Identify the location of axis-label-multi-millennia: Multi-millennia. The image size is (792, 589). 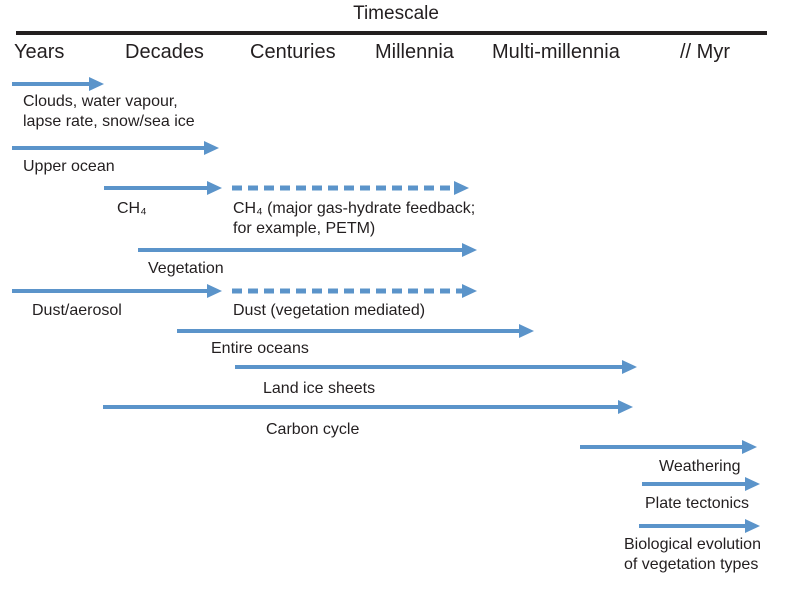
(556, 52).